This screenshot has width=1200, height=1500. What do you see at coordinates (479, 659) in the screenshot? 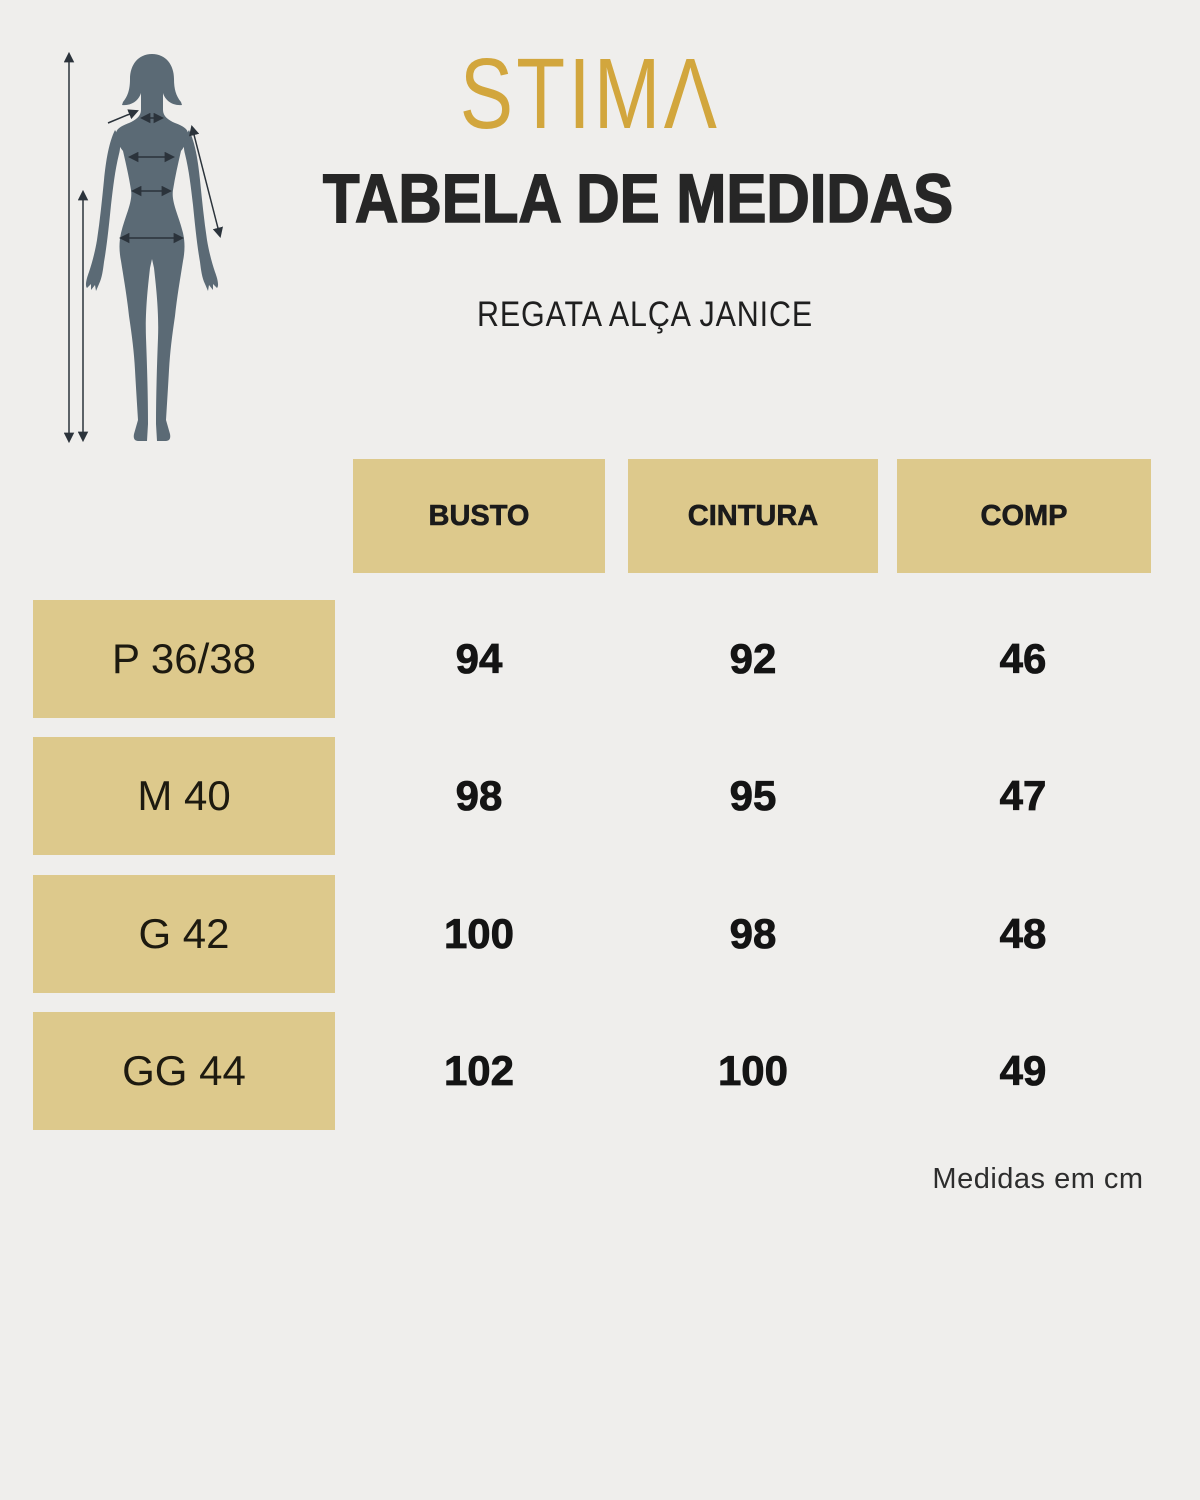
I see `value-cell: 94` at bounding box center [479, 659].